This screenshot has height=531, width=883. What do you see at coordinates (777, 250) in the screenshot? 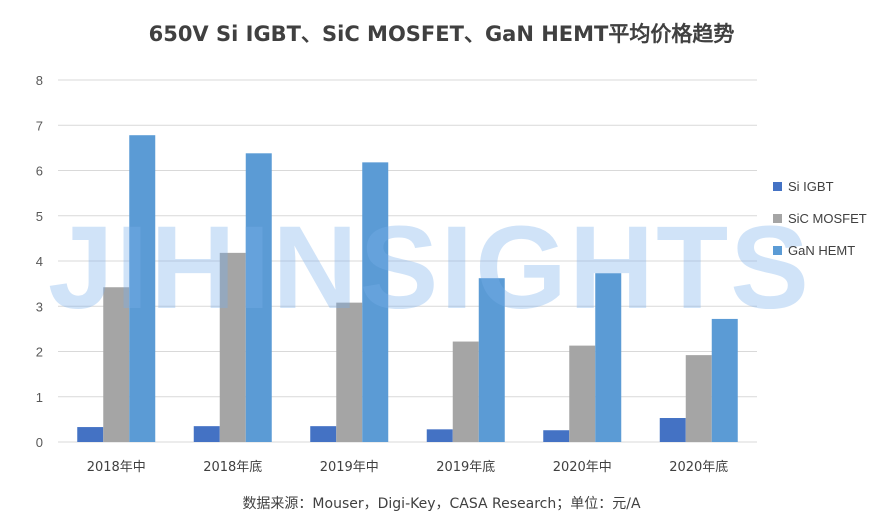
I see `legend-swatch-gan-hemt` at bounding box center [777, 250].